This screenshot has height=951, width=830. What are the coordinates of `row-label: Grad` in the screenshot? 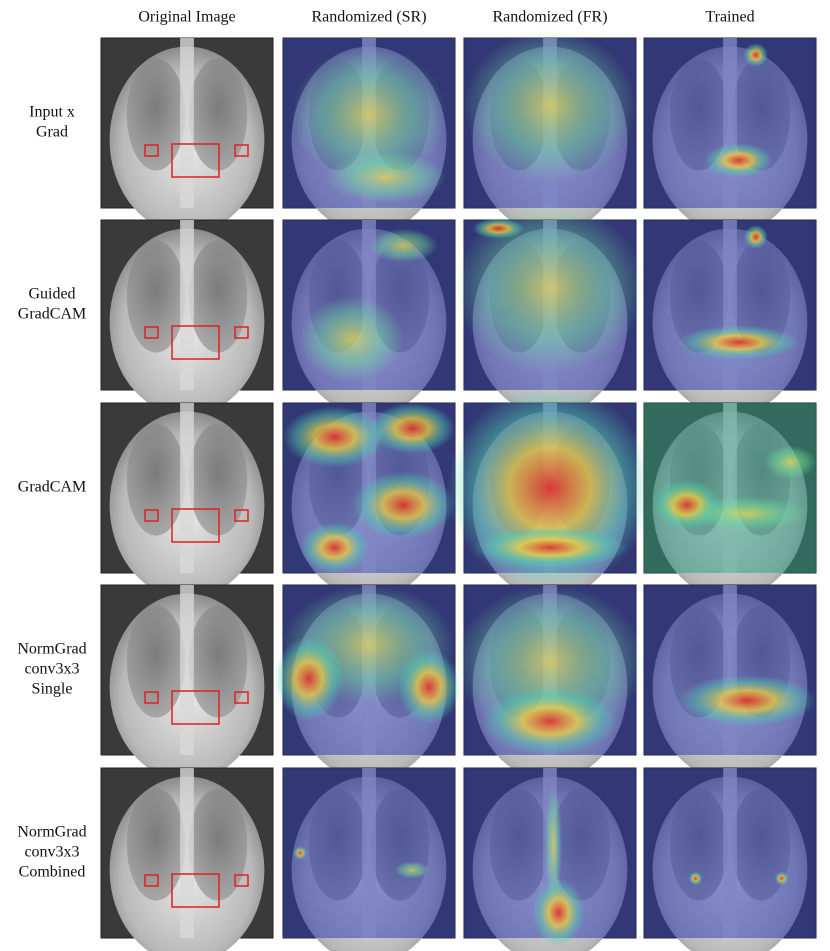 It's located at (52, 132).